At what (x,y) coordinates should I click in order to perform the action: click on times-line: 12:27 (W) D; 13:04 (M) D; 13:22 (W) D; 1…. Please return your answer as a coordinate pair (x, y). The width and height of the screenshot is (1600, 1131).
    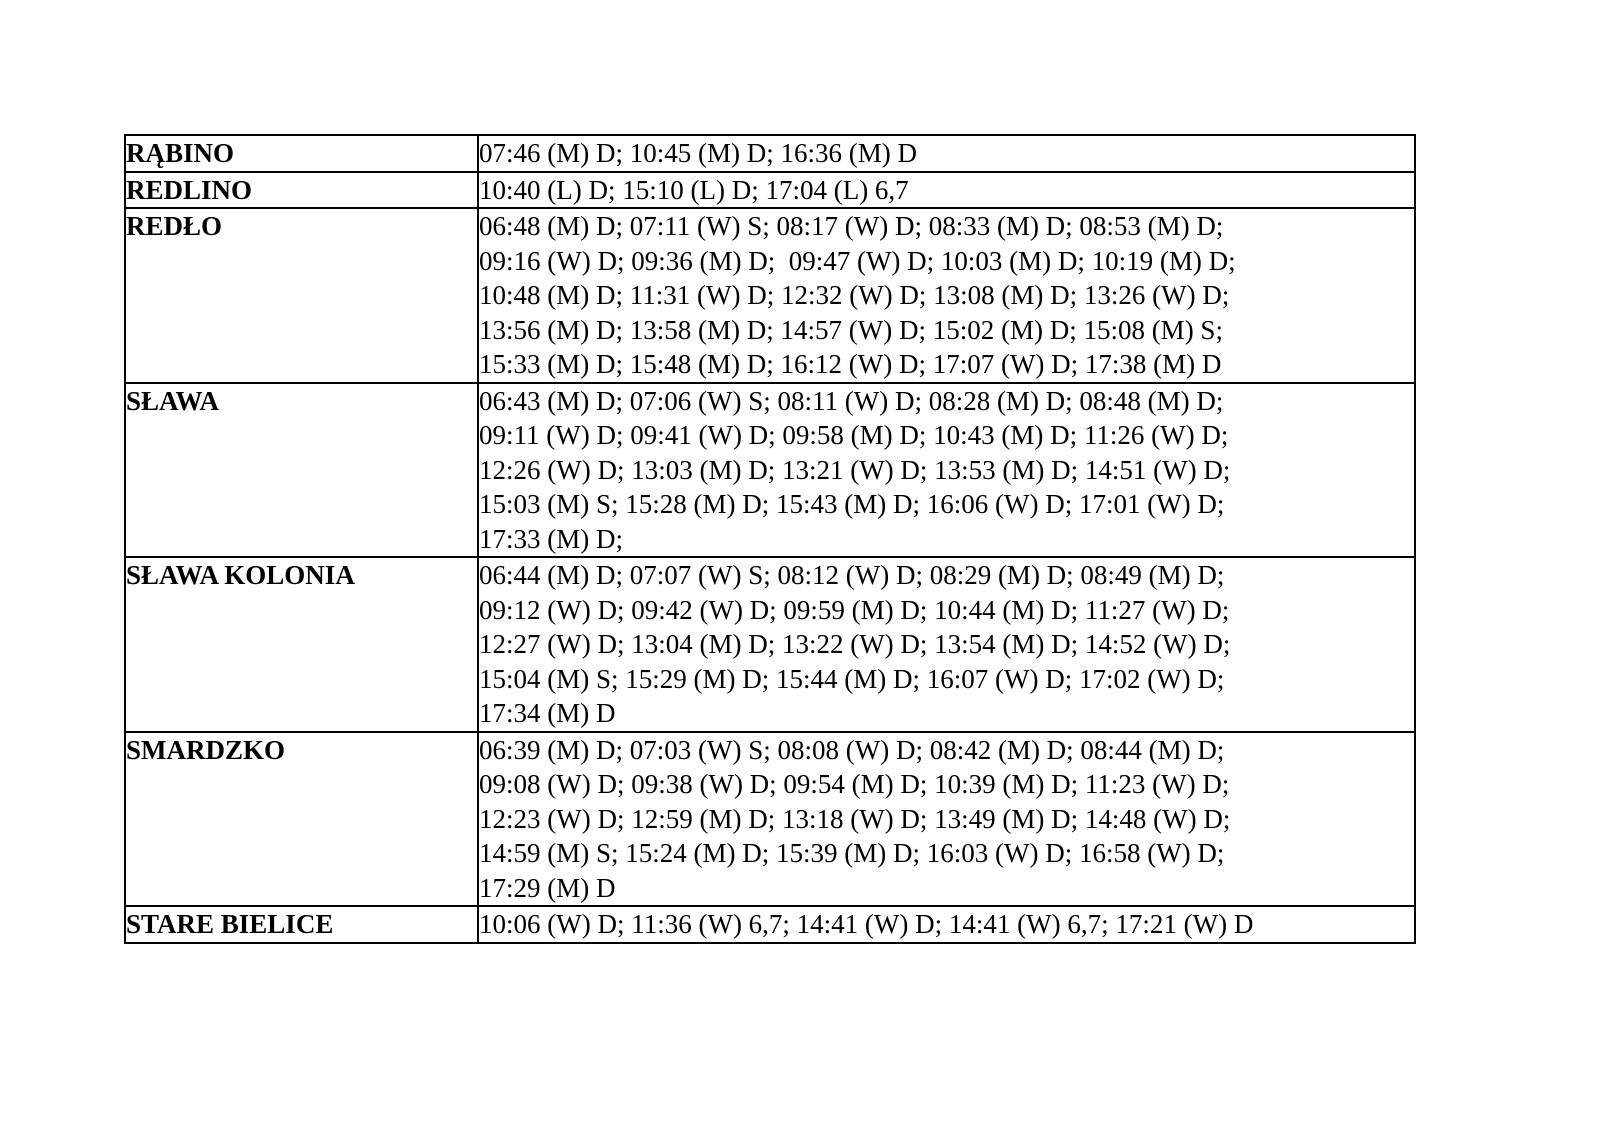
    Looking at the image, I should click on (855, 644).